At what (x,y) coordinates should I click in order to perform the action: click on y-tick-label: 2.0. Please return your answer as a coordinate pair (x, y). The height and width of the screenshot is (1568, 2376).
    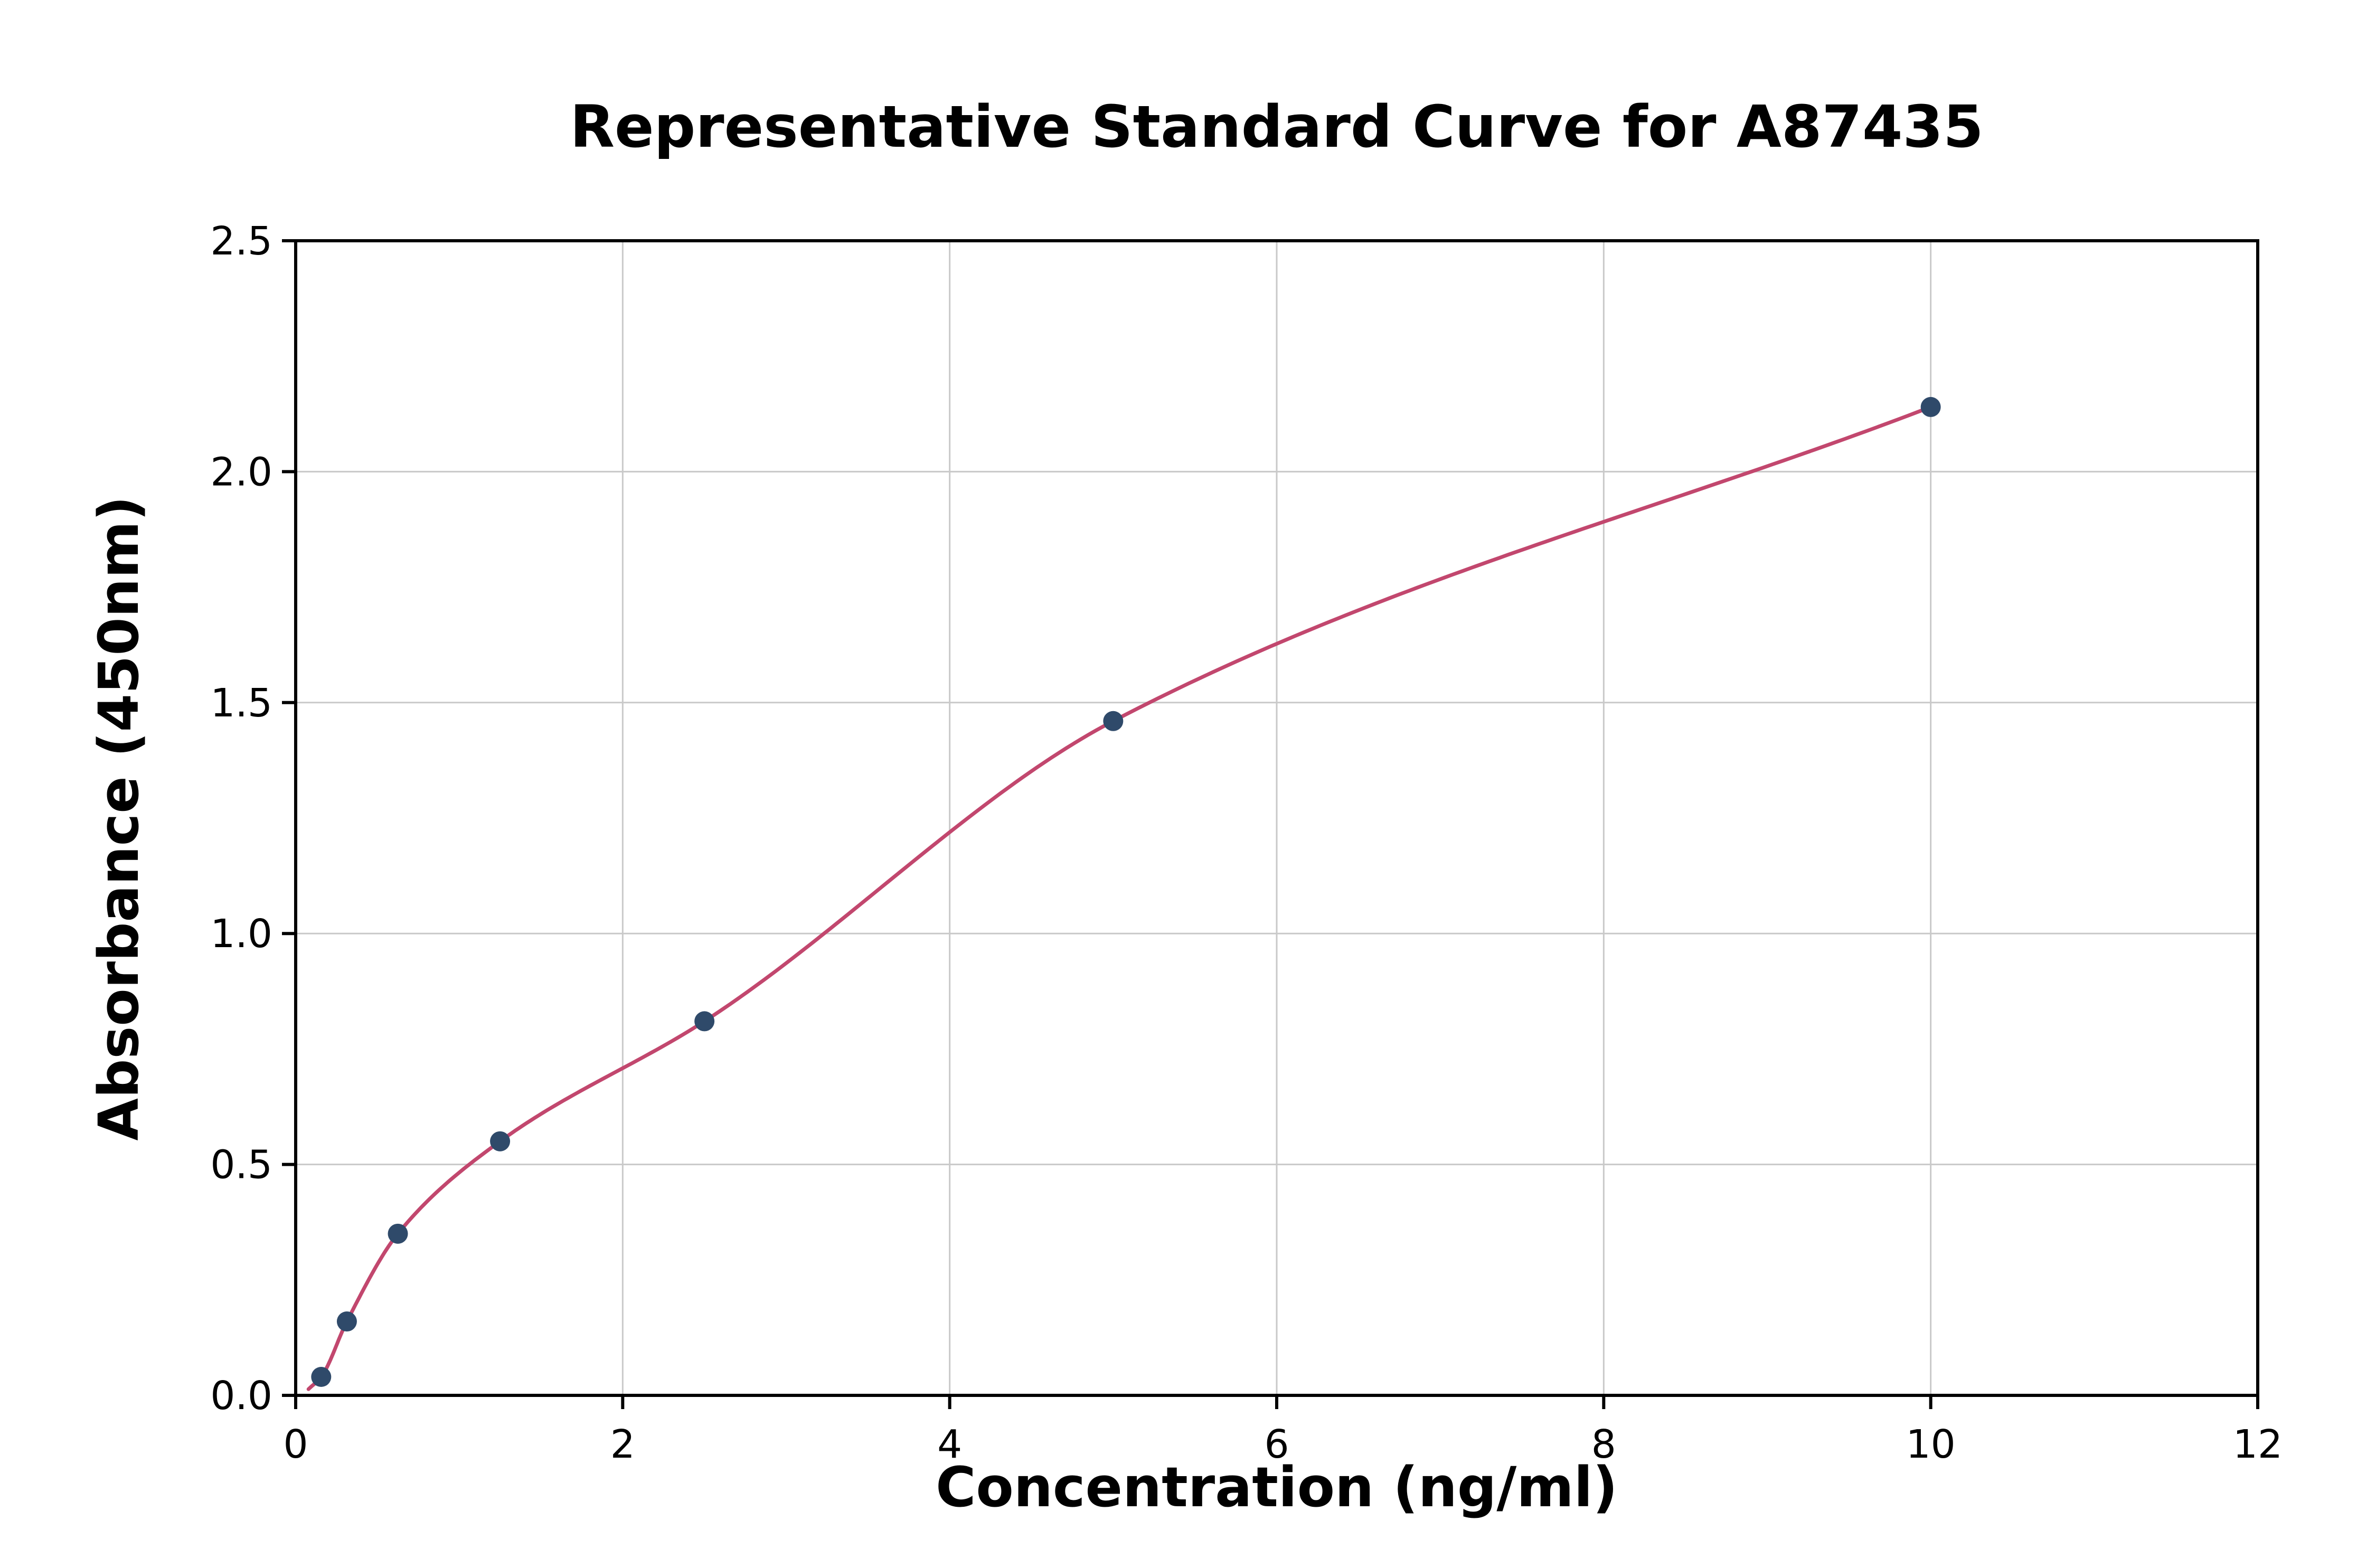
    Looking at the image, I should click on (241, 472).